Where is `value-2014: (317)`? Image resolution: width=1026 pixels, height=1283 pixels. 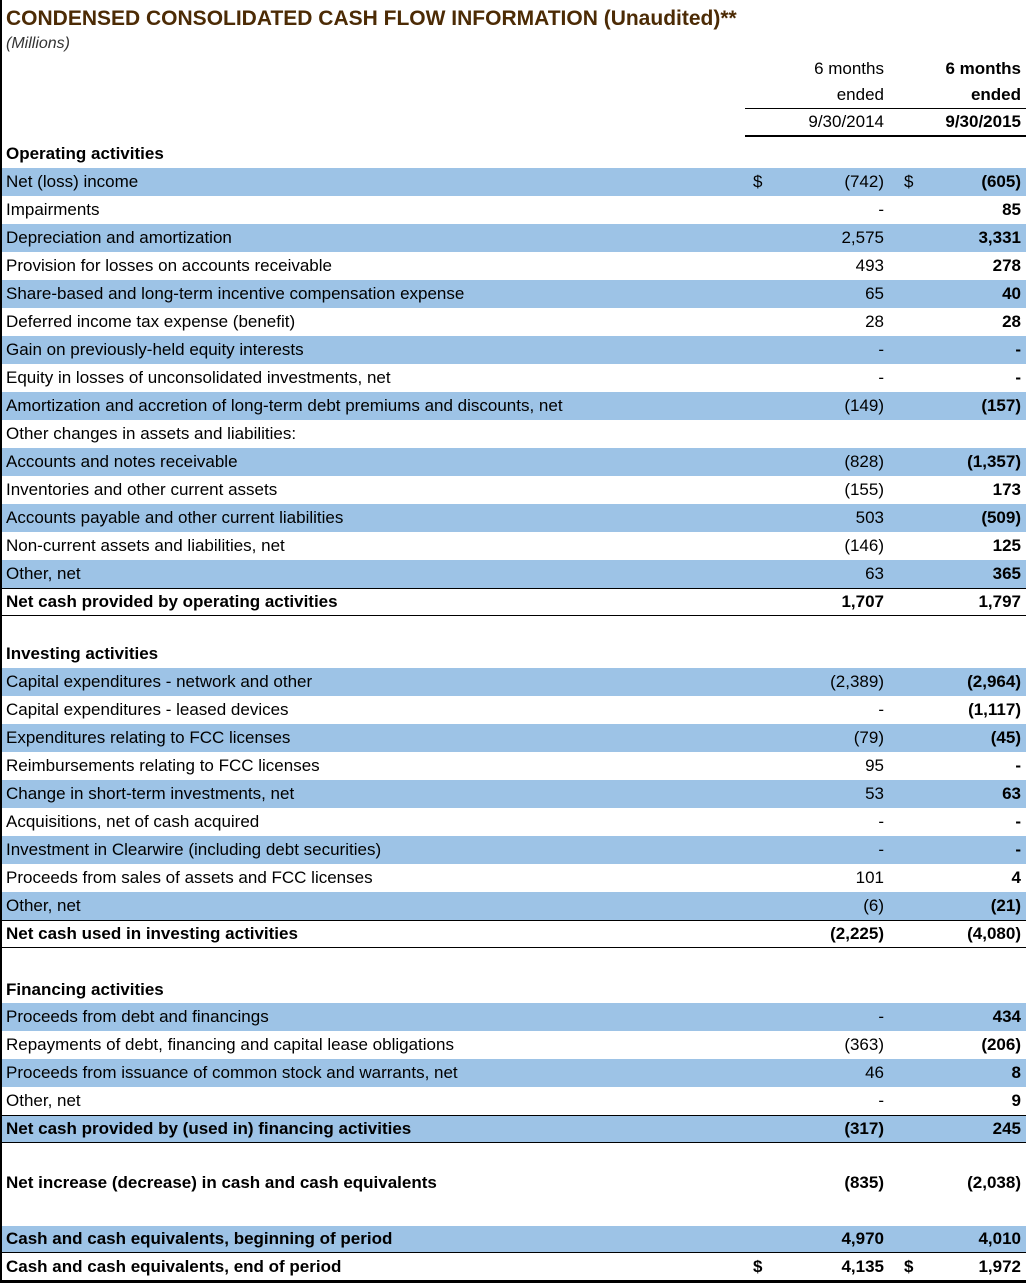
value-2014: (317) is located at coordinates (864, 1128).